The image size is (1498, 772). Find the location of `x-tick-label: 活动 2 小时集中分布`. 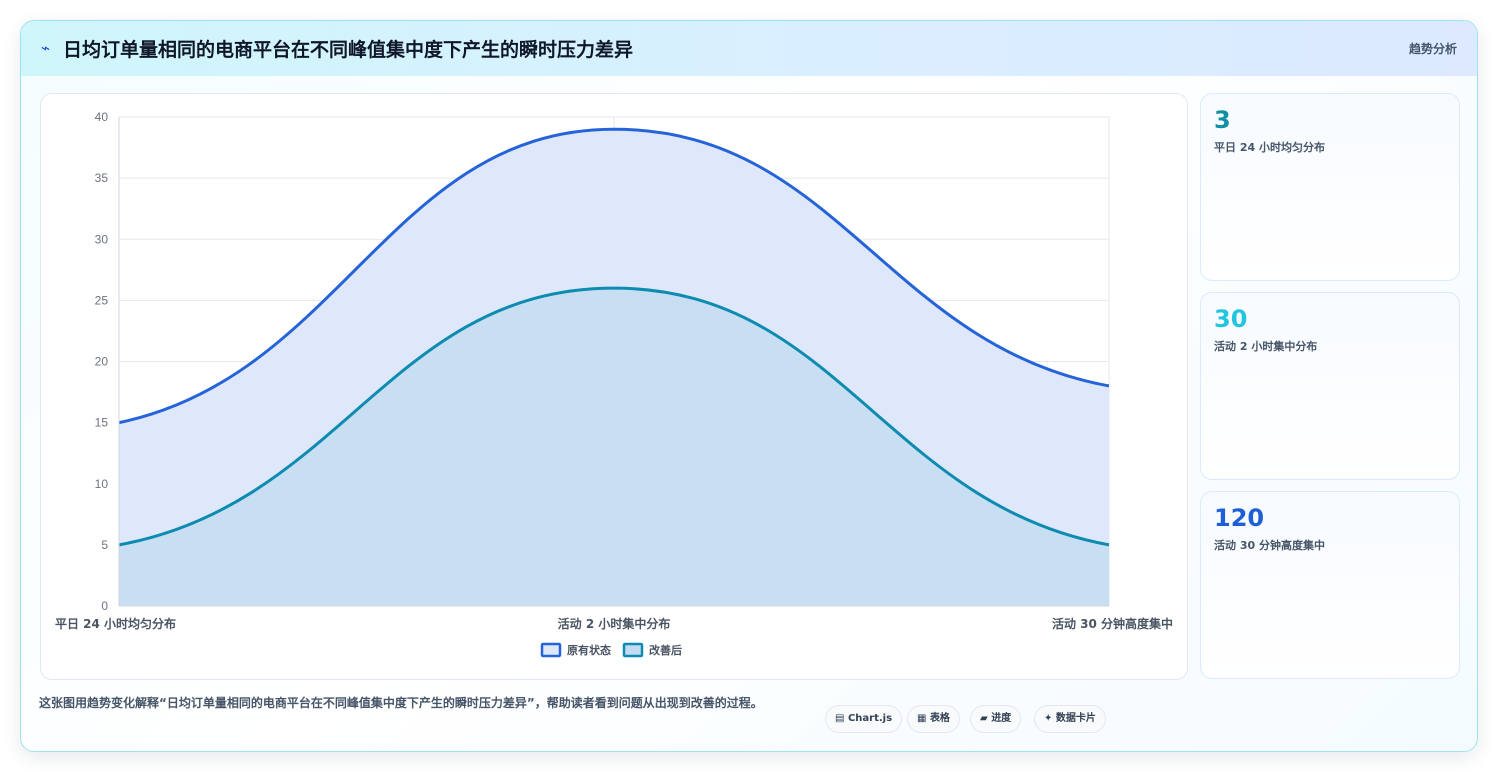

x-tick-label: 活动 2 小时集中分布 is located at coordinates (614, 623).